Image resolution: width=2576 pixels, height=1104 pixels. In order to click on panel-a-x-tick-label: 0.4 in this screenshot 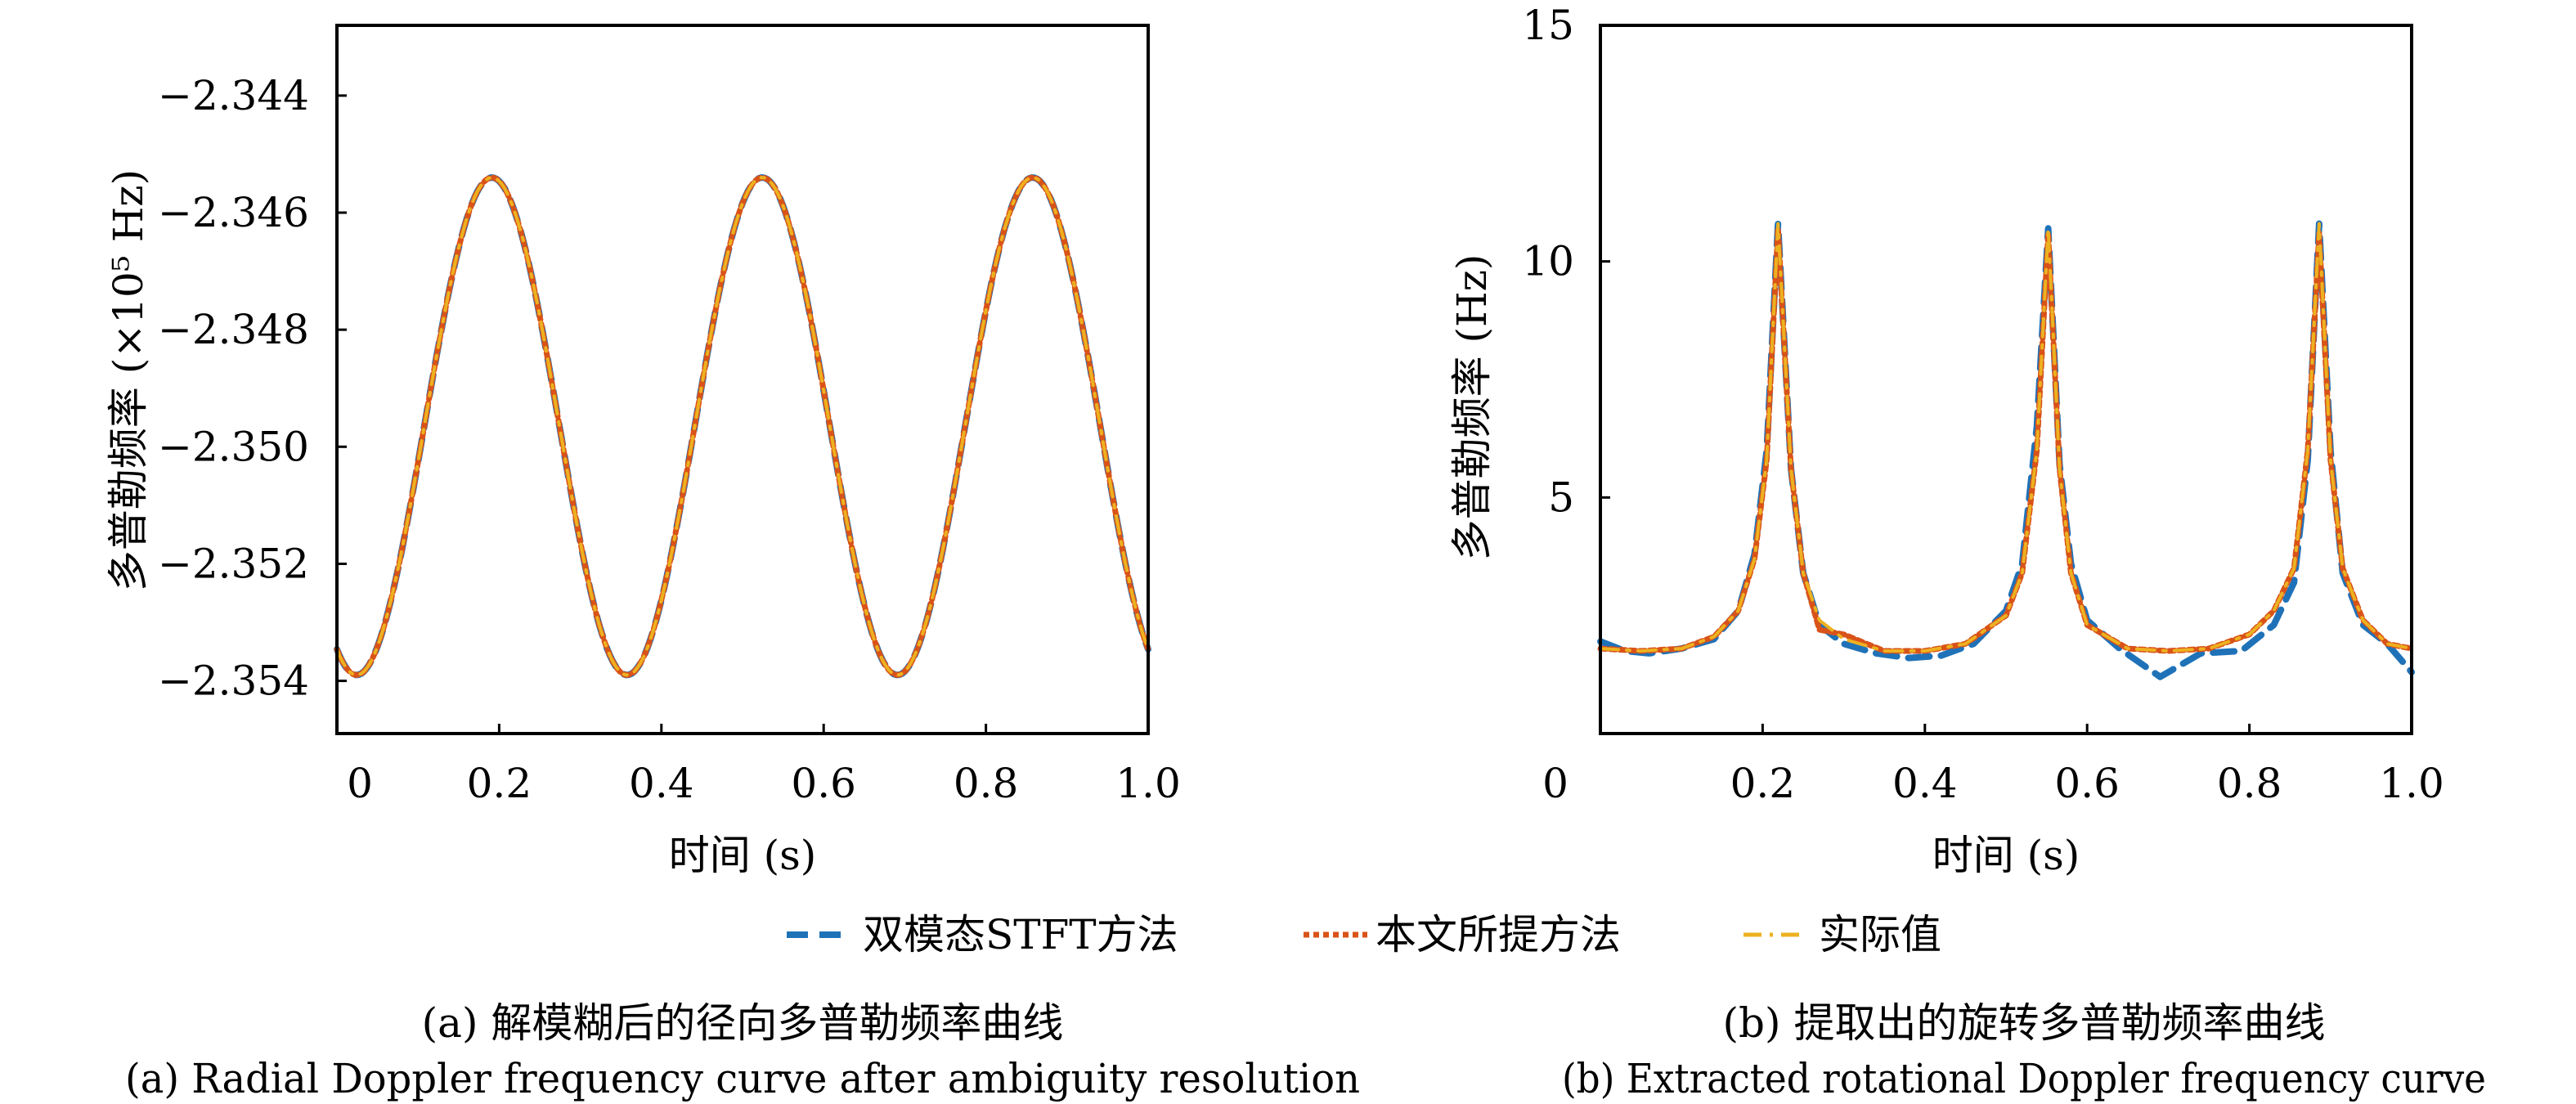, I will do `click(661, 783)`.